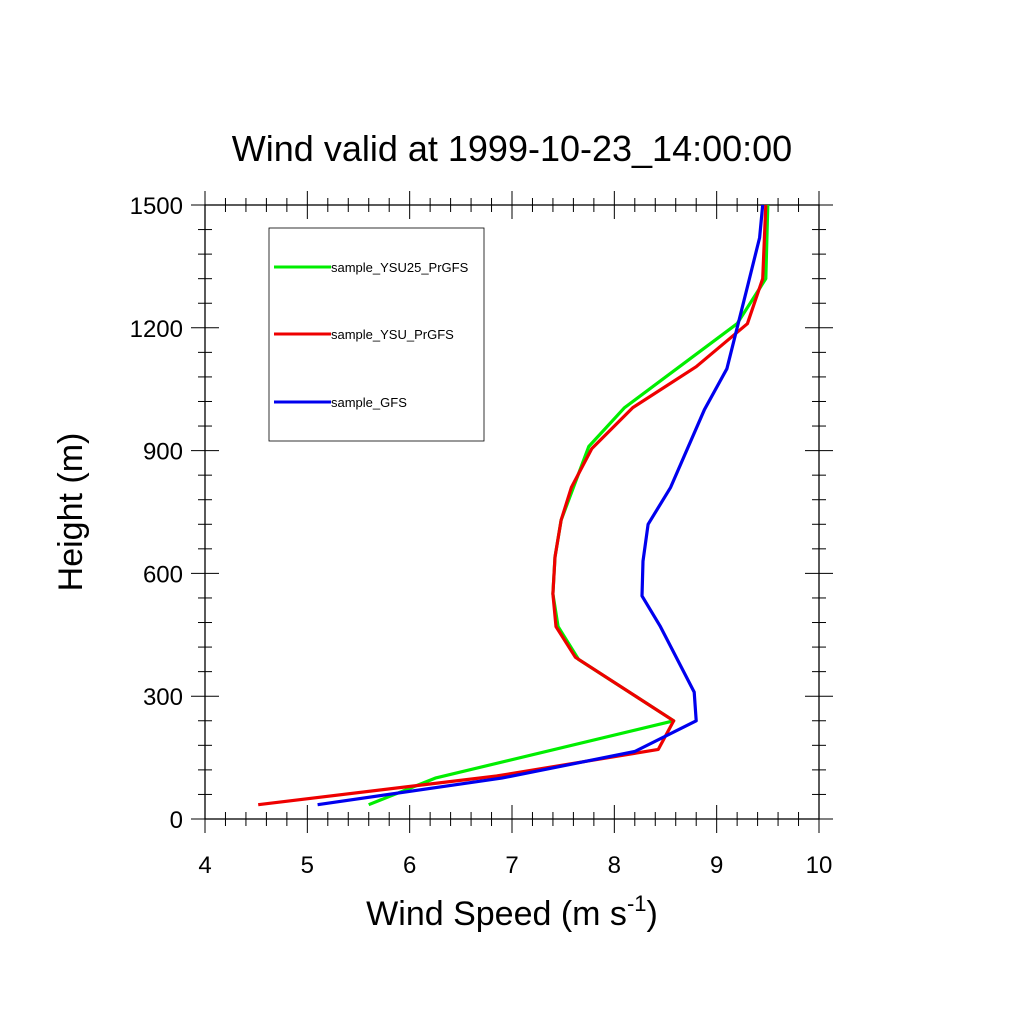  What do you see at coordinates (637, 903) in the screenshot?
I see `x-axis-label-superscript: -1` at bounding box center [637, 903].